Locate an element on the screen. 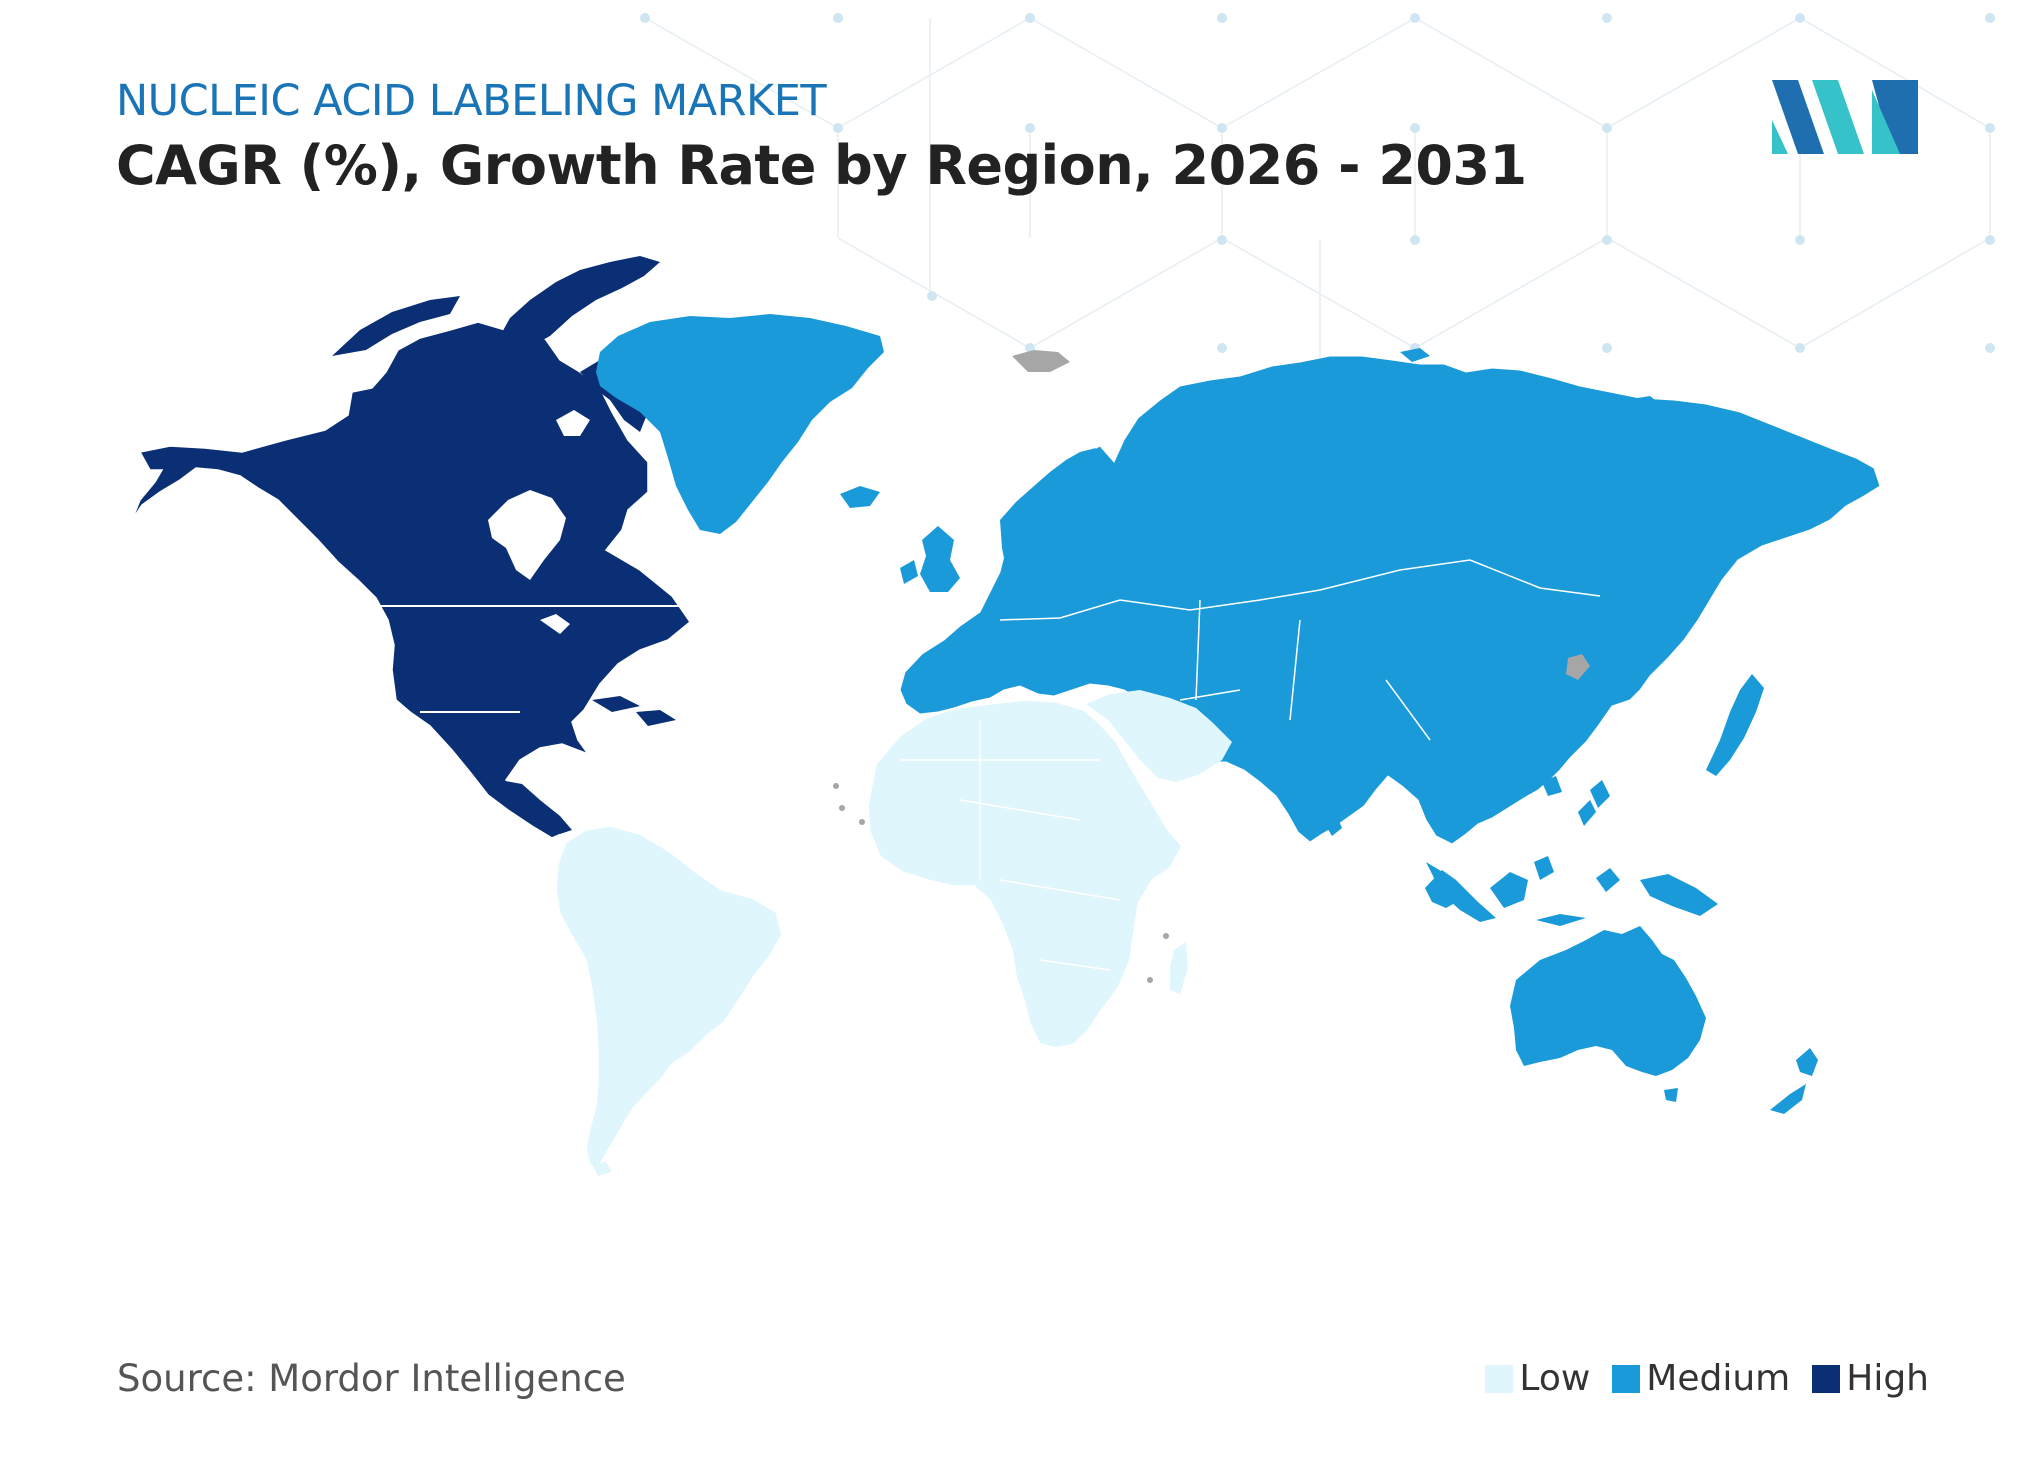 The height and width of the screenshot is (1480, 2035). region-greenland is located at coordinates (740, 424).